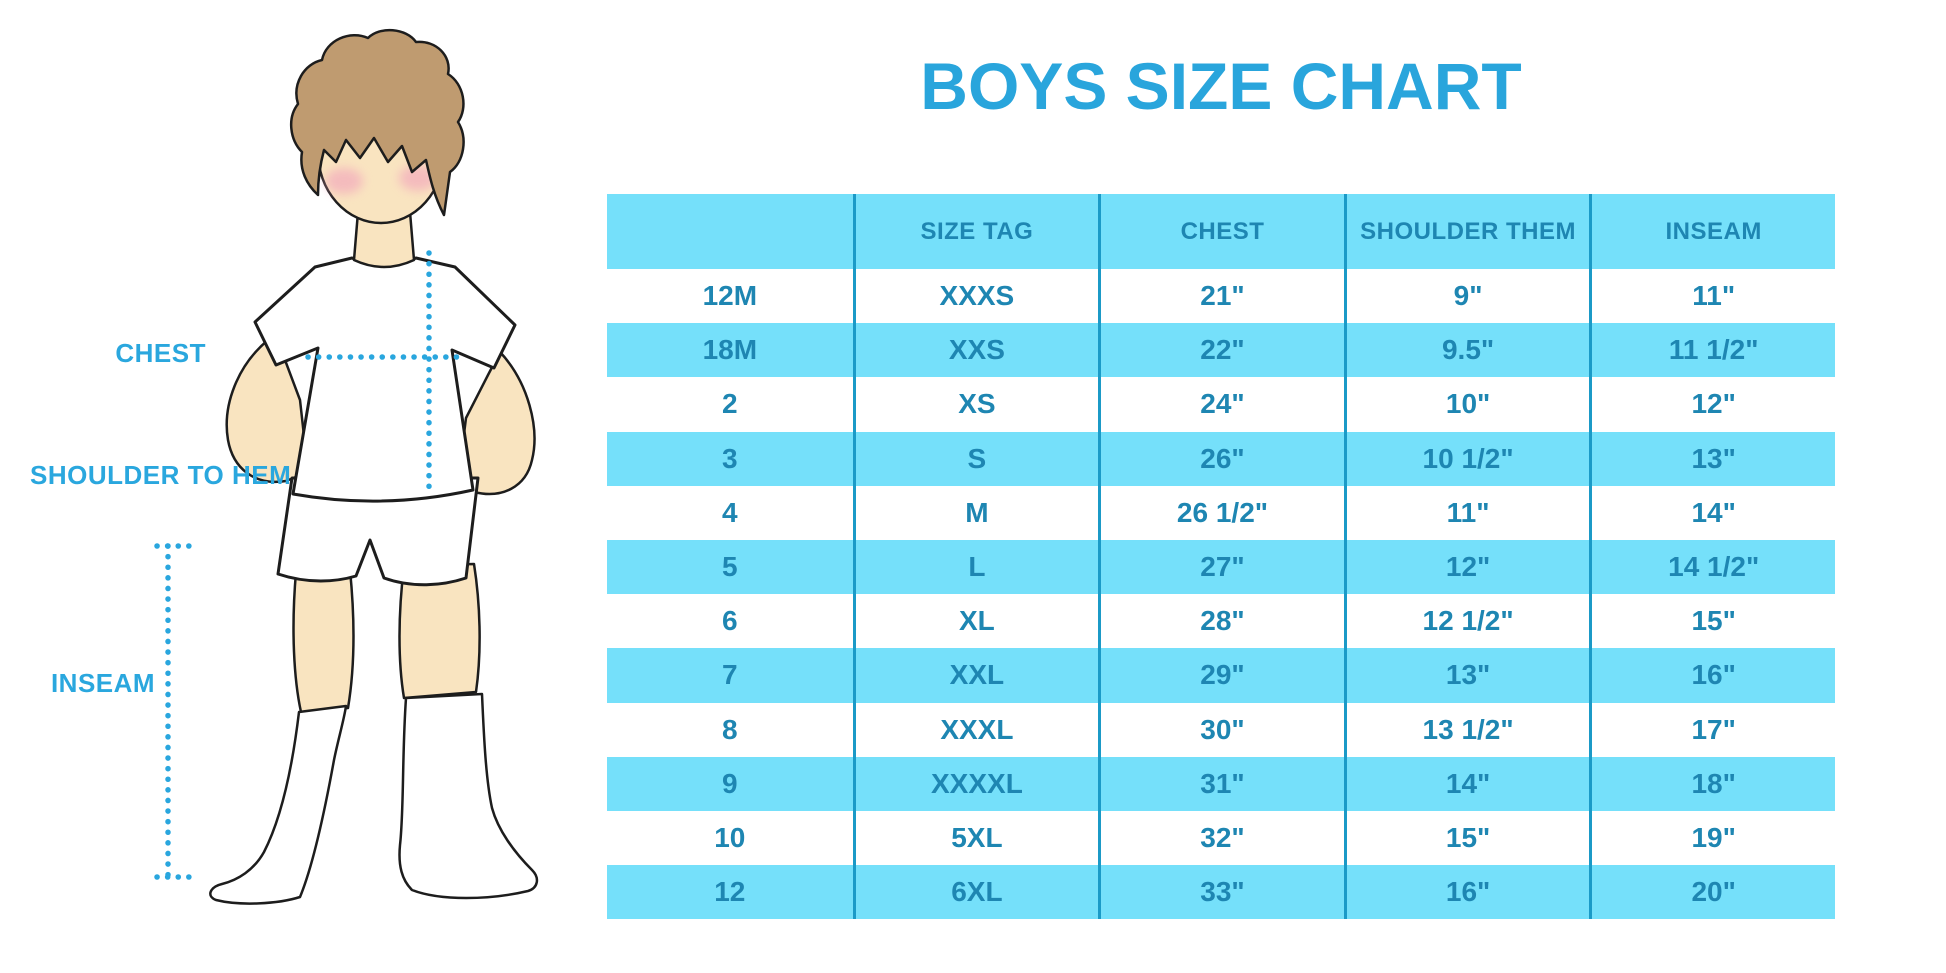 Image resolution: width=1946 pixels, height=973 pixels. What do you see at coordinates (1712, 458) in the screenshot?
I see `cell-inseam: 13"` at bounding box center [1712, 458].